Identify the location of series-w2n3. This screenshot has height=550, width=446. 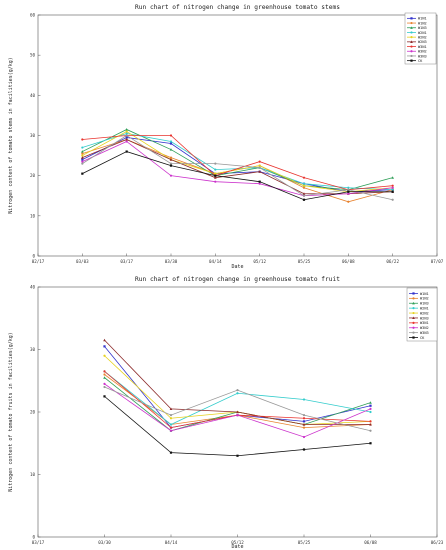
(237, 382).